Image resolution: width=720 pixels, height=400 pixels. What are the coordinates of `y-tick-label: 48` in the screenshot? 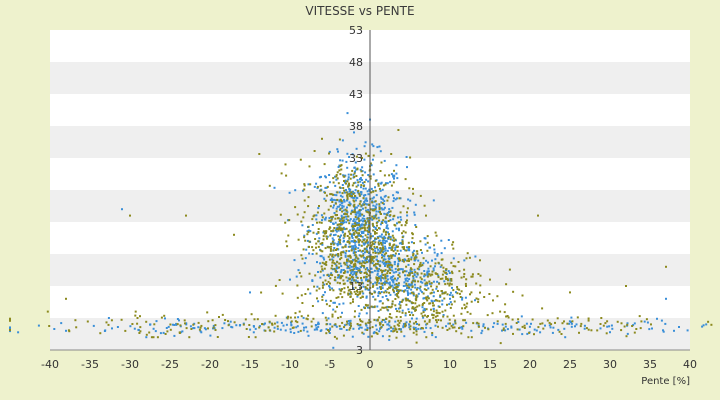 It's located at (356, 62).